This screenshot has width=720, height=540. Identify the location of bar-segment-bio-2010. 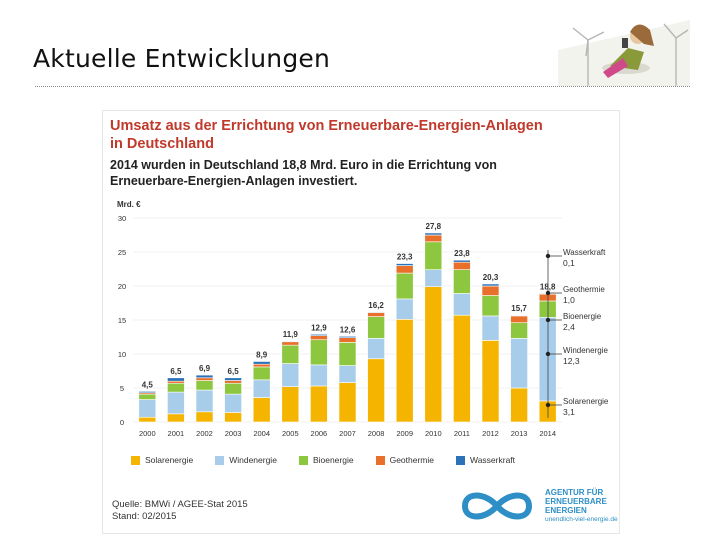
(433, 255).